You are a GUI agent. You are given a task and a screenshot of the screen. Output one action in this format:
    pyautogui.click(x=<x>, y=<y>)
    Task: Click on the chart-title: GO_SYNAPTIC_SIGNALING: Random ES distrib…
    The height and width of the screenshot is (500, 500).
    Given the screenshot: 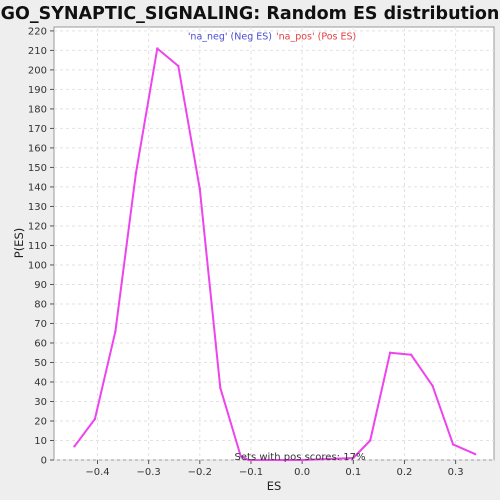 What is the action you would take?
    pyautogui.click(x=250, y=14)
    